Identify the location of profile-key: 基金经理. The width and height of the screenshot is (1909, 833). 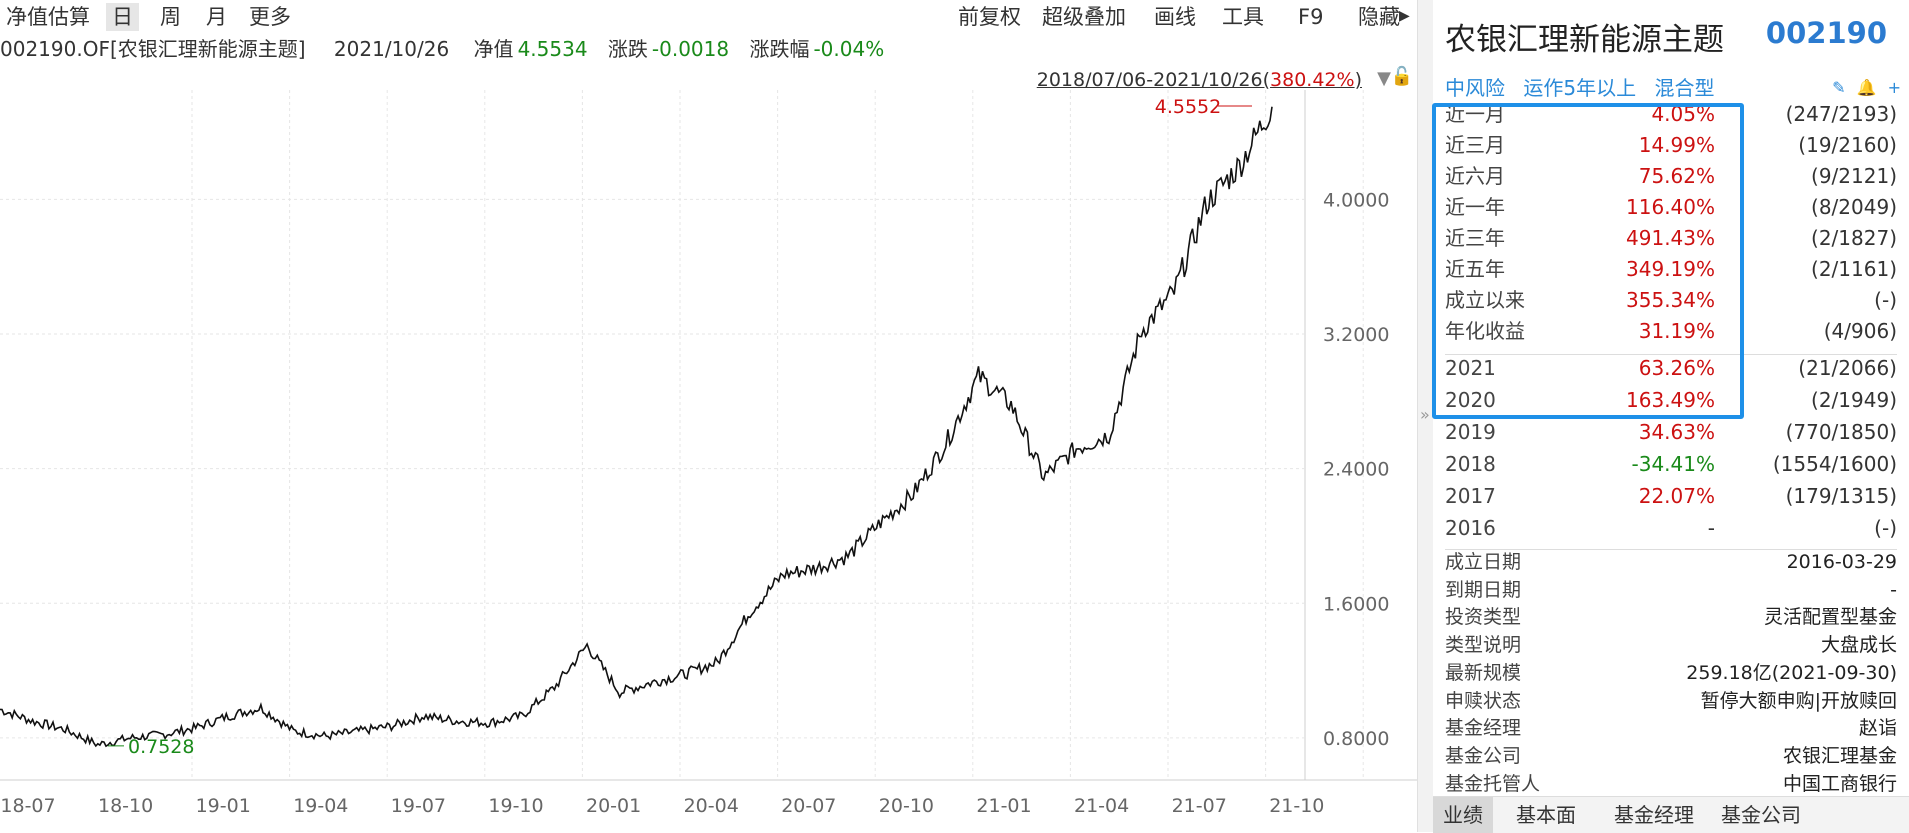
(1483, 728).